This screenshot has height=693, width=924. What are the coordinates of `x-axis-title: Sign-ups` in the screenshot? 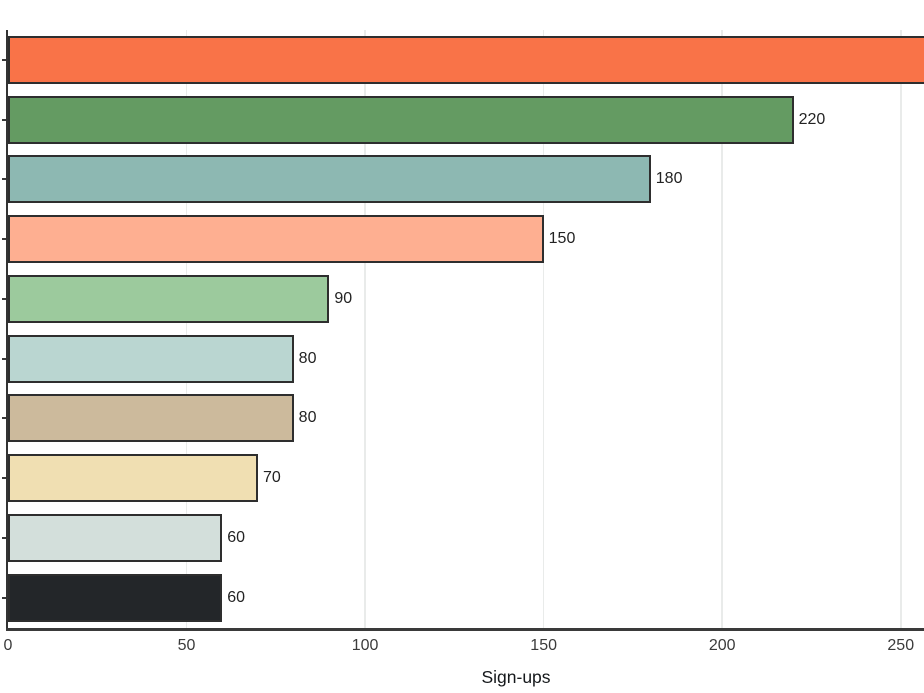 It's located at (516, 677).